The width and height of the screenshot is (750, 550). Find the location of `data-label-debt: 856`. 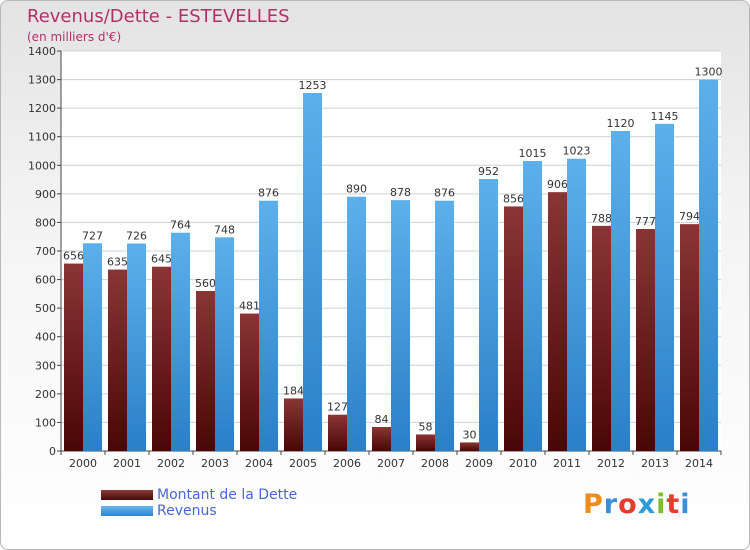

data-label-debt: 856 is located at coordinates (513, 198).